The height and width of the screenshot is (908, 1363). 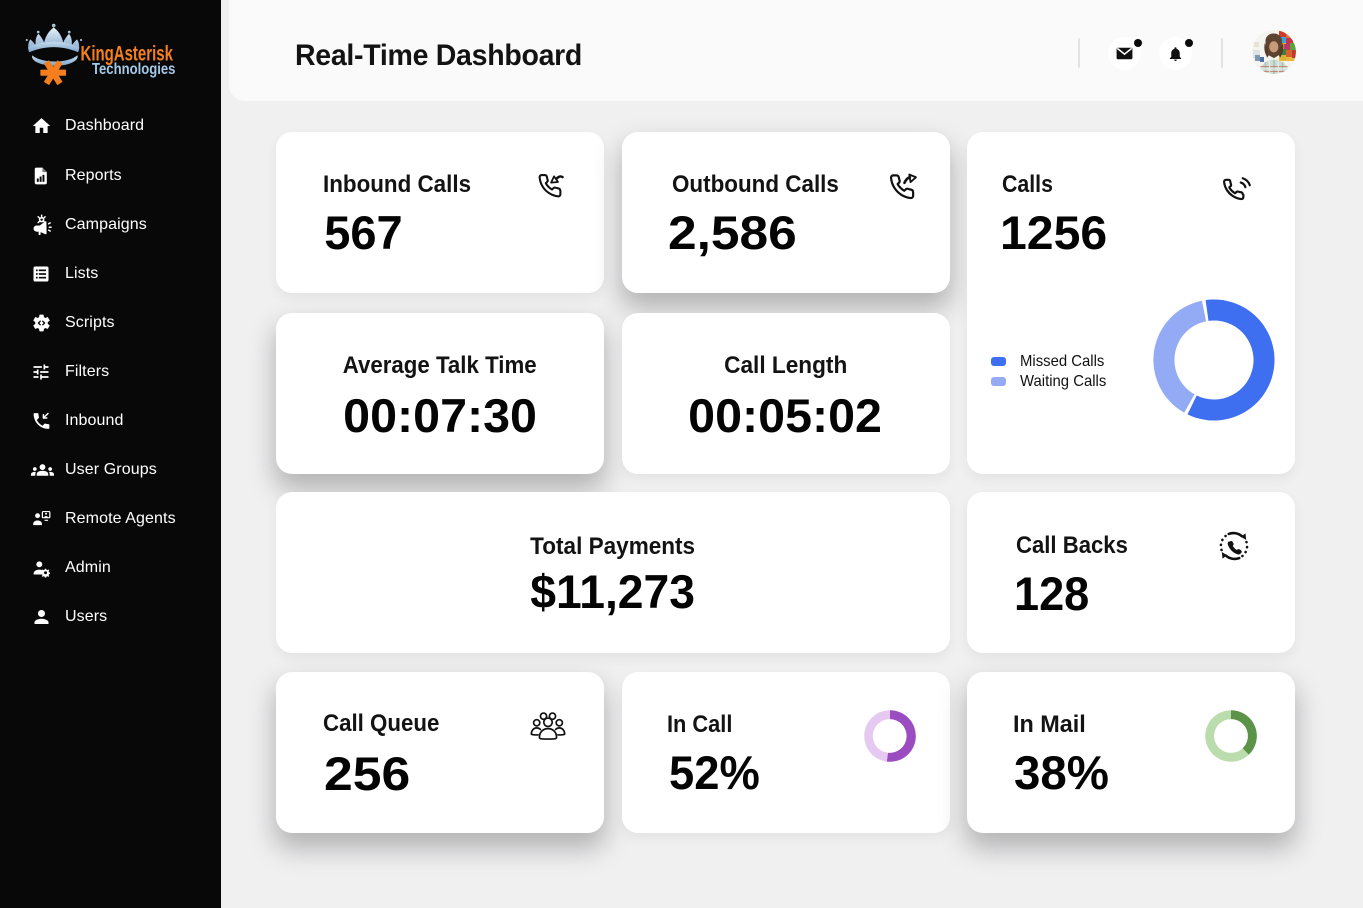 What do you see at coordinates (127, 53) in the screenshot?
I see `svg-text: KingAsterisk` at bounding box center [127, 53].